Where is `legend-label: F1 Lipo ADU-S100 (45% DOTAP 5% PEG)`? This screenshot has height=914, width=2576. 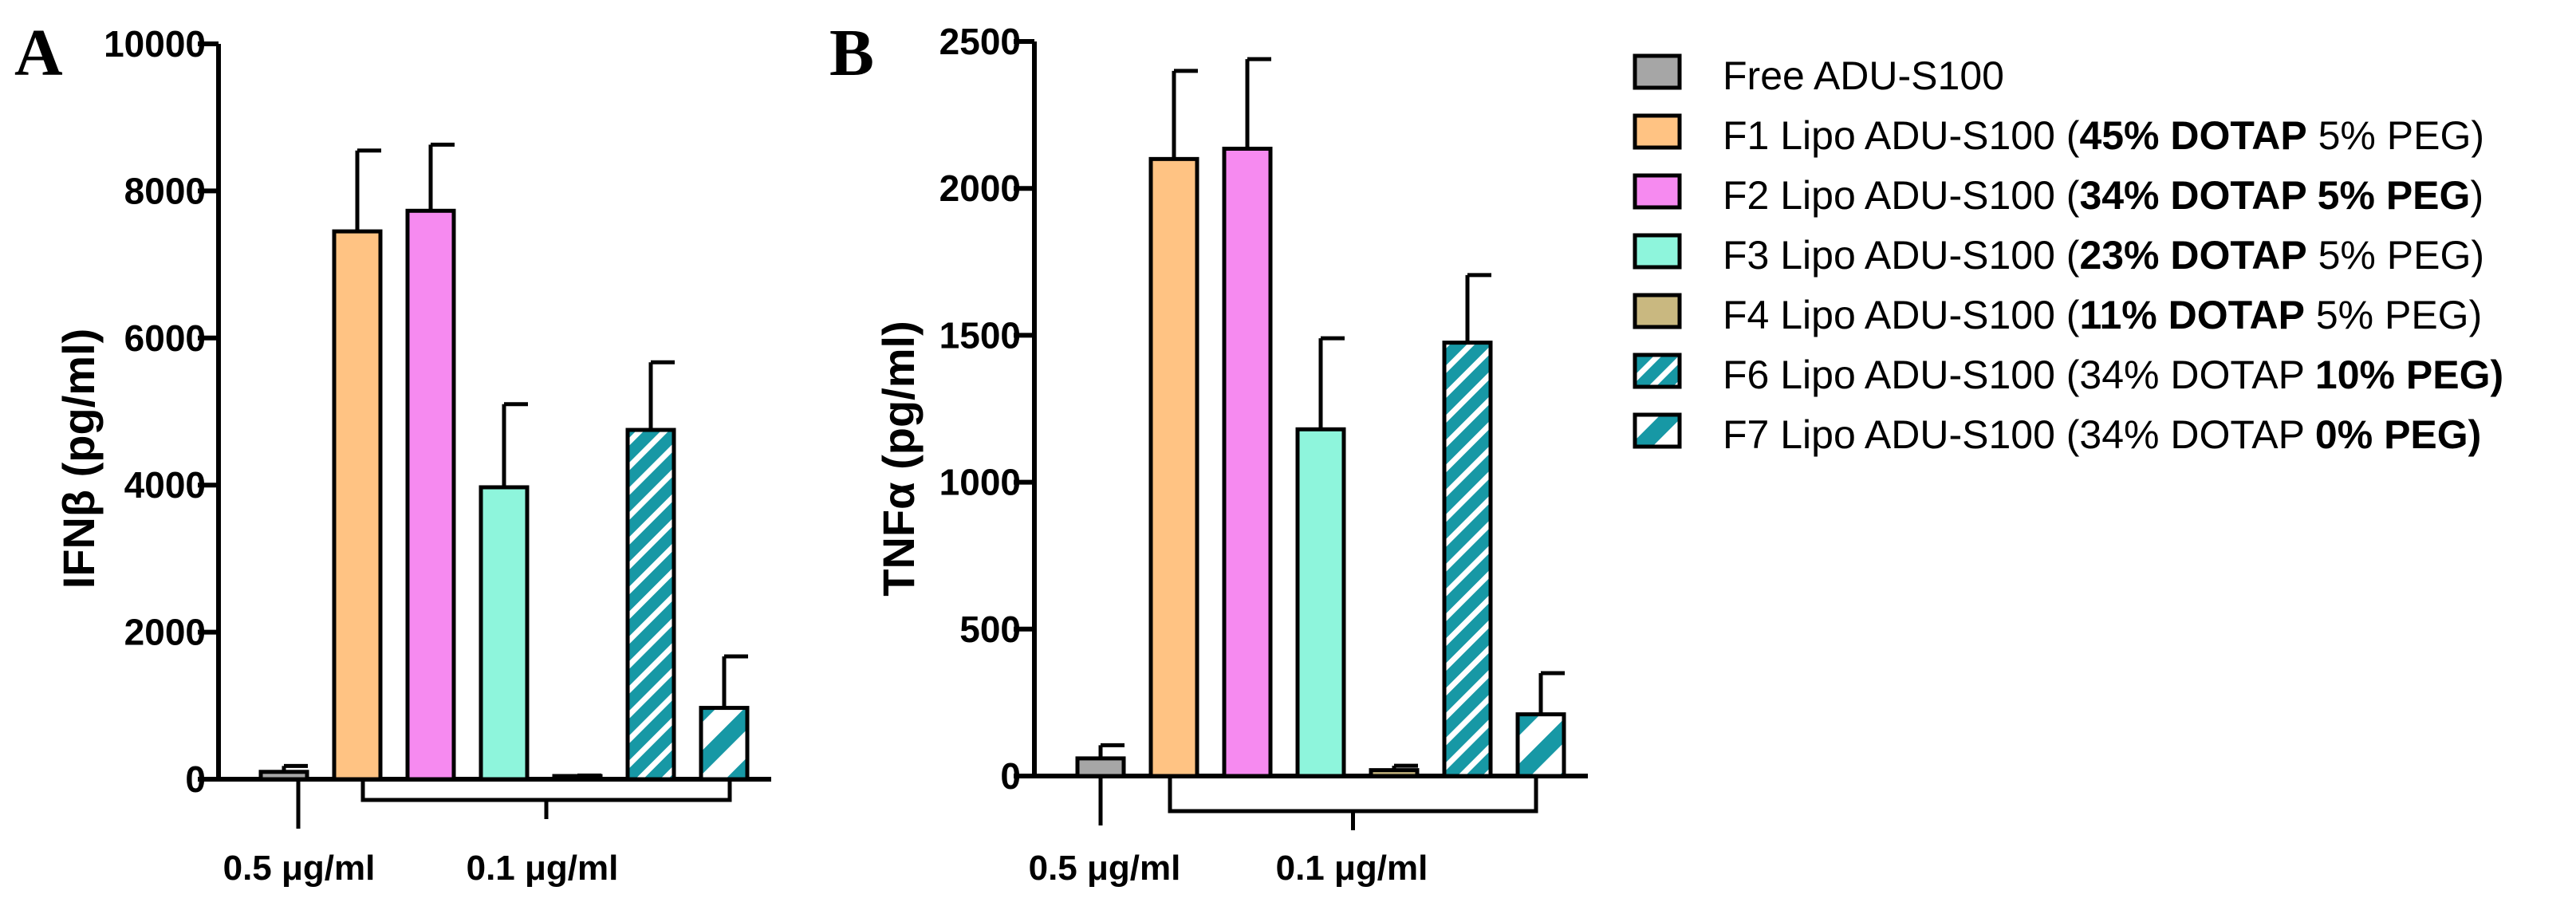 legend-label: F1 Lipo ADU-S100 (45% DOTAP 5% PEG) is located at coordinates (2103, 135).